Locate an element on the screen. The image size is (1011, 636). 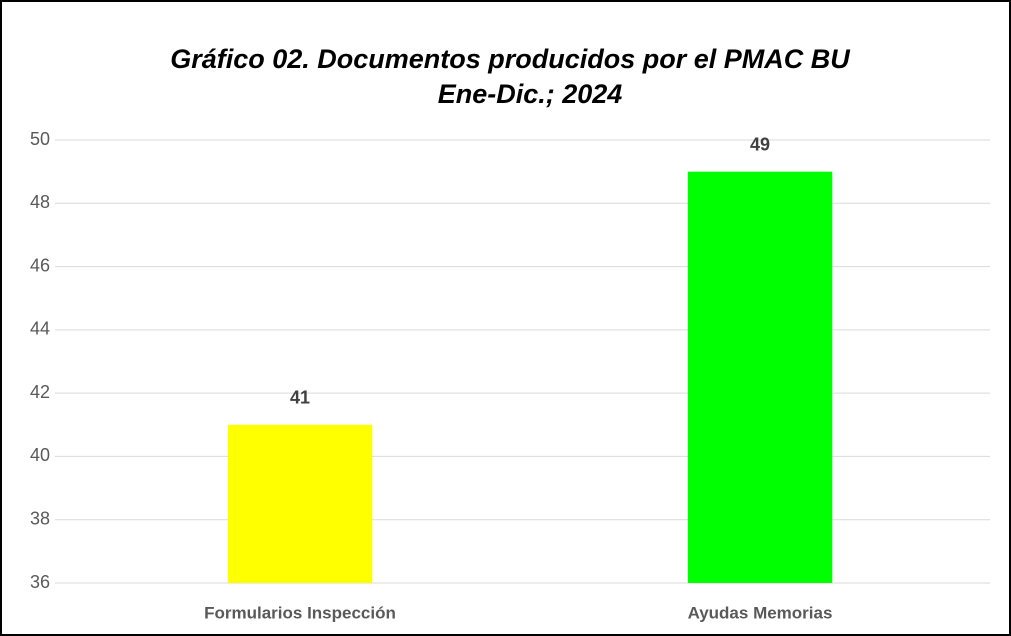
x-tick-label: Formularios Inspección is located at coordinates (300, 612).